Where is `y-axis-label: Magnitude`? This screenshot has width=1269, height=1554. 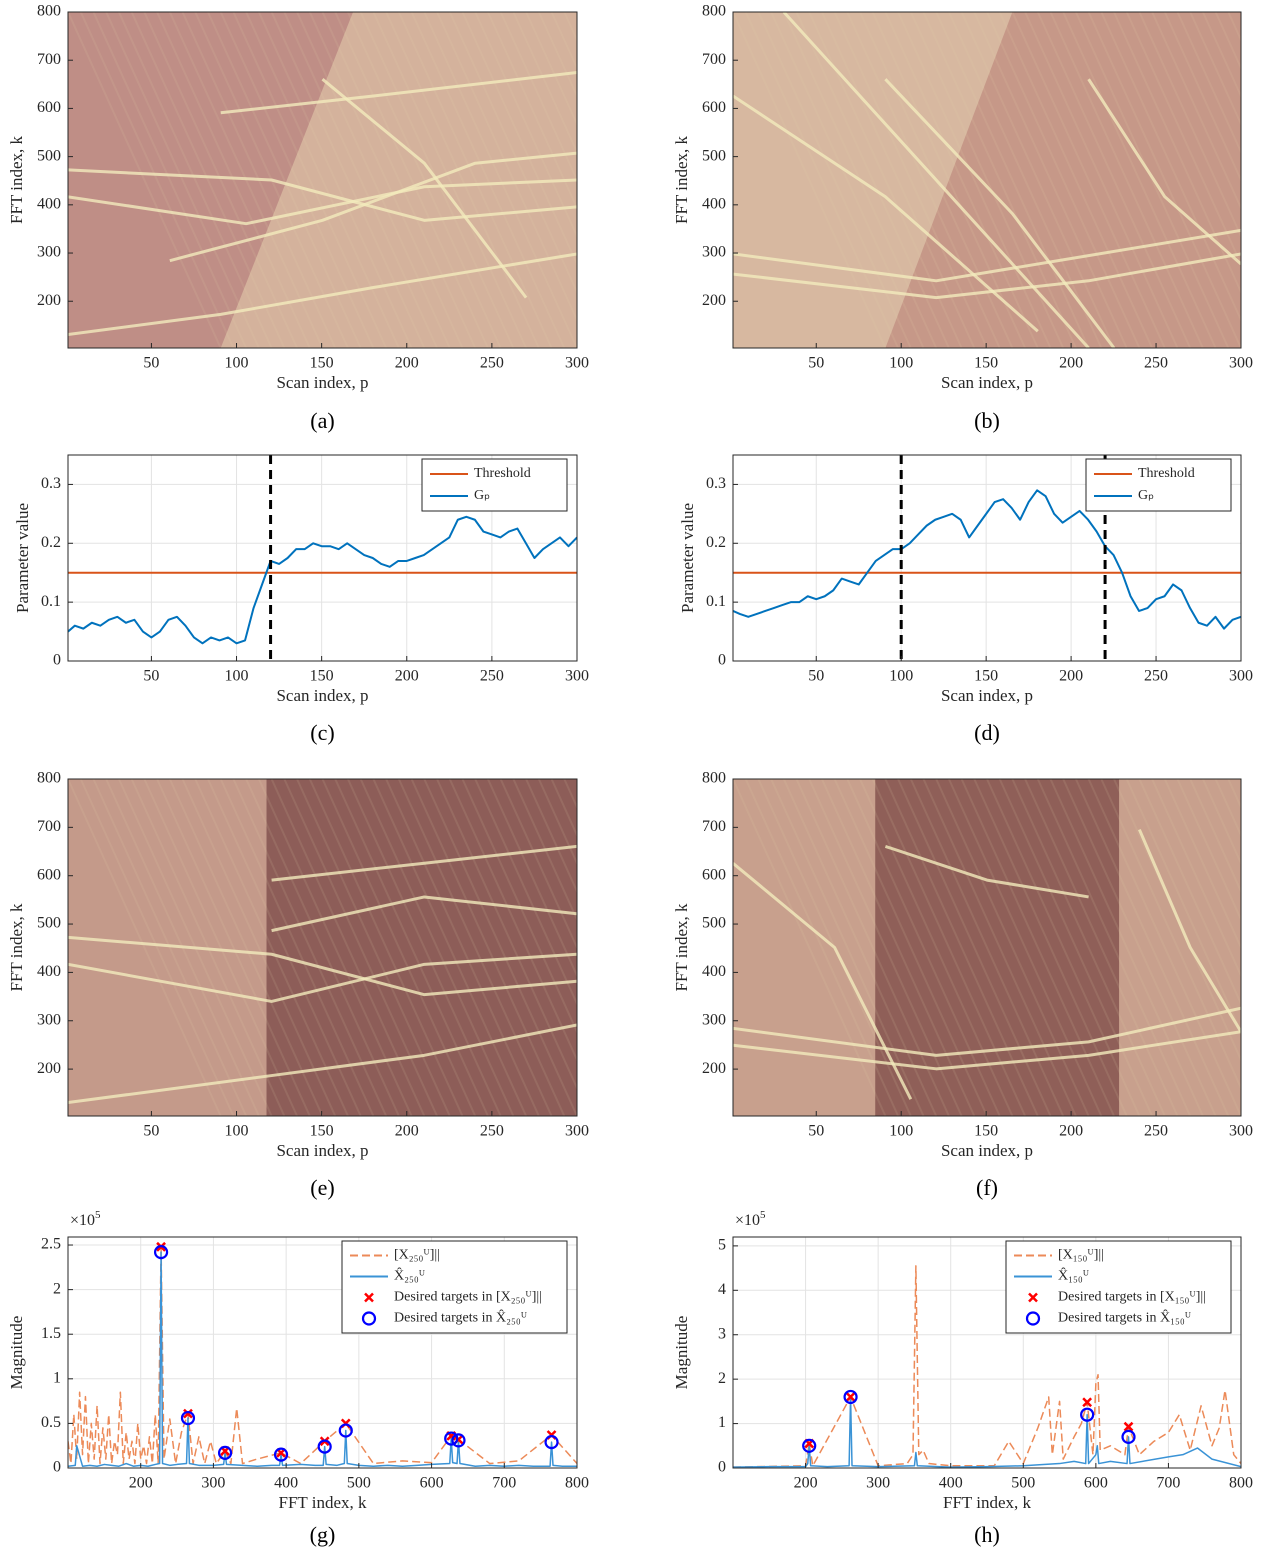
y-axis-label: Magnitude is located at coordinates (16, 1353).